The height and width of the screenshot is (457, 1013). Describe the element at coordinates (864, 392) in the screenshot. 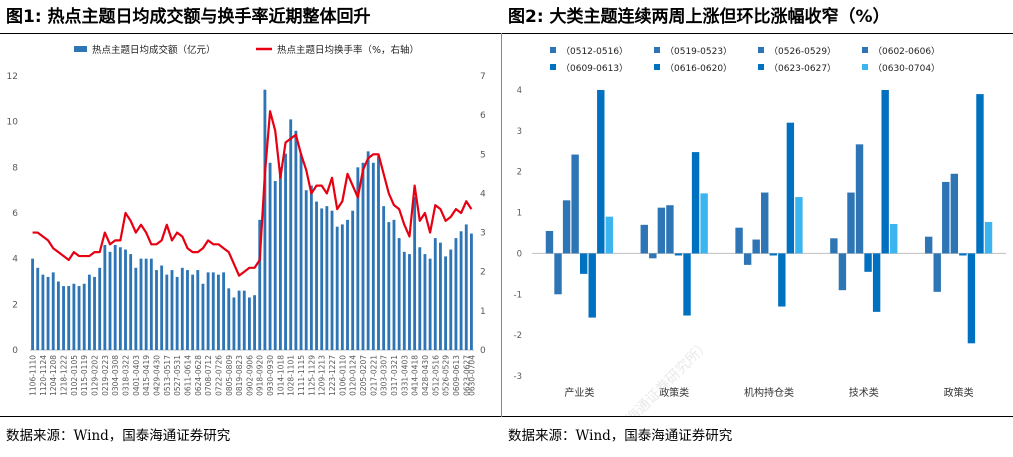

I see `category-label: 技术类` at that location.